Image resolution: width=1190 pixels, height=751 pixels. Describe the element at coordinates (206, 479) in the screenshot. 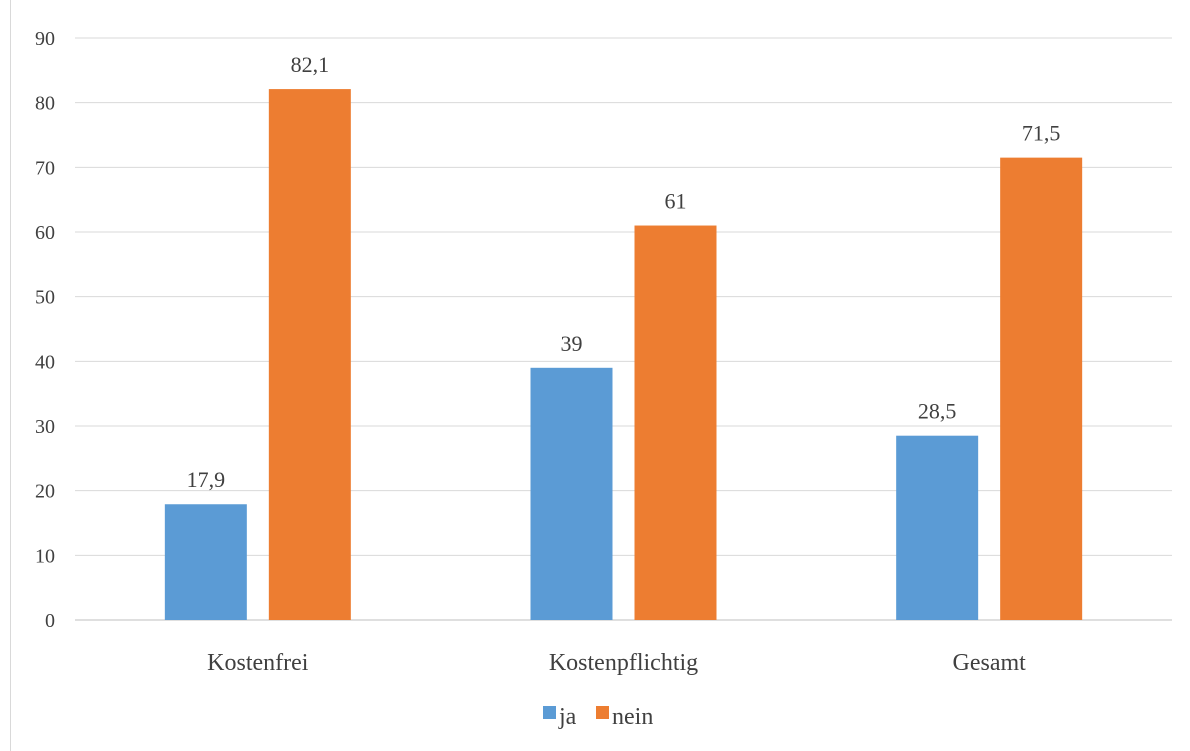

I see `data-label: 17,9` at that location.